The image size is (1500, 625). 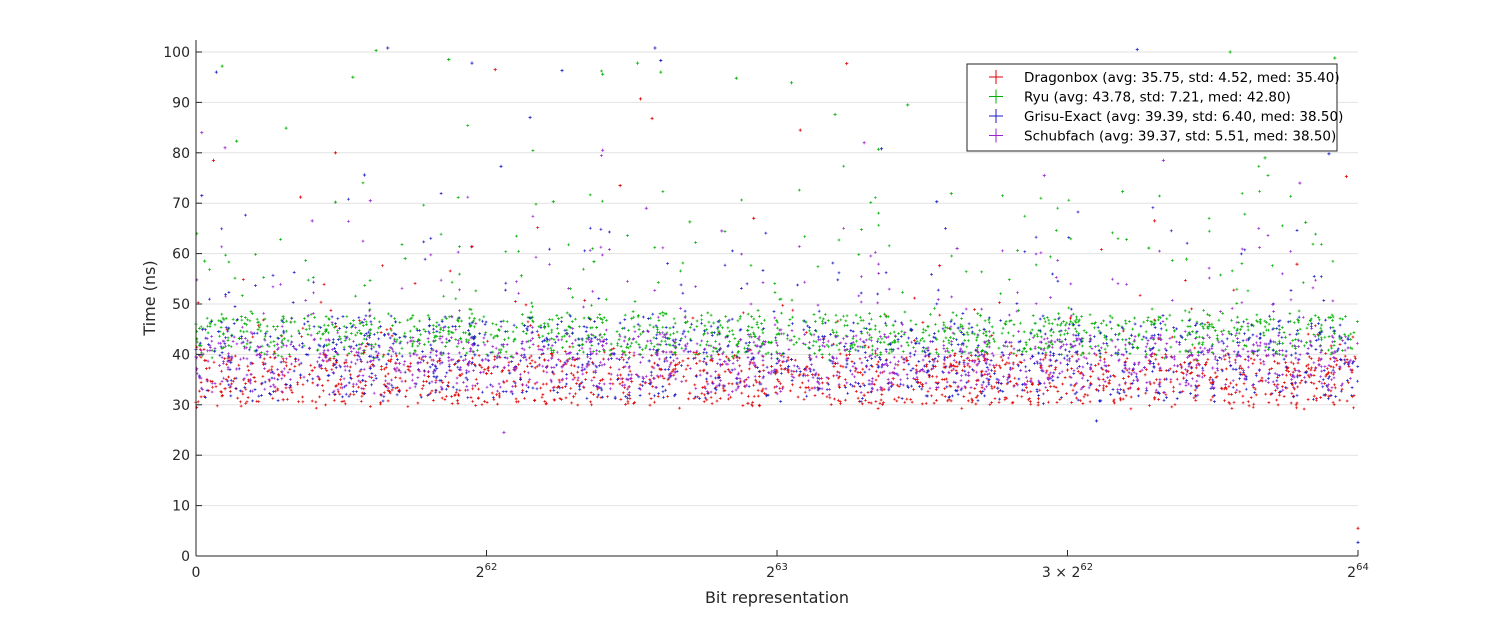 I want to click on legend-entry-1: Ryu (avg: 43.78, std: 7.21, med: 42.80), so click(x=1140, y=97).